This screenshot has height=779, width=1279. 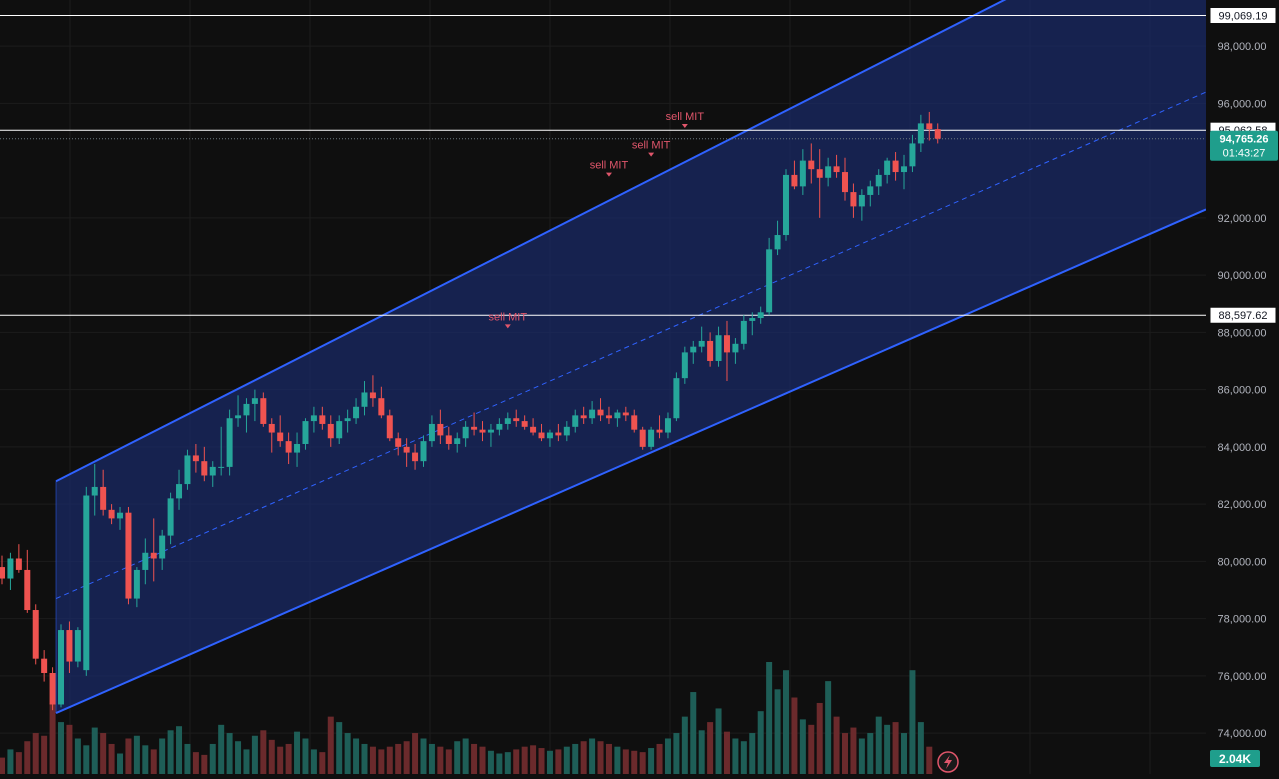 I want to click on level-label-text: 88,597.62, so click(x=1243, y=316).